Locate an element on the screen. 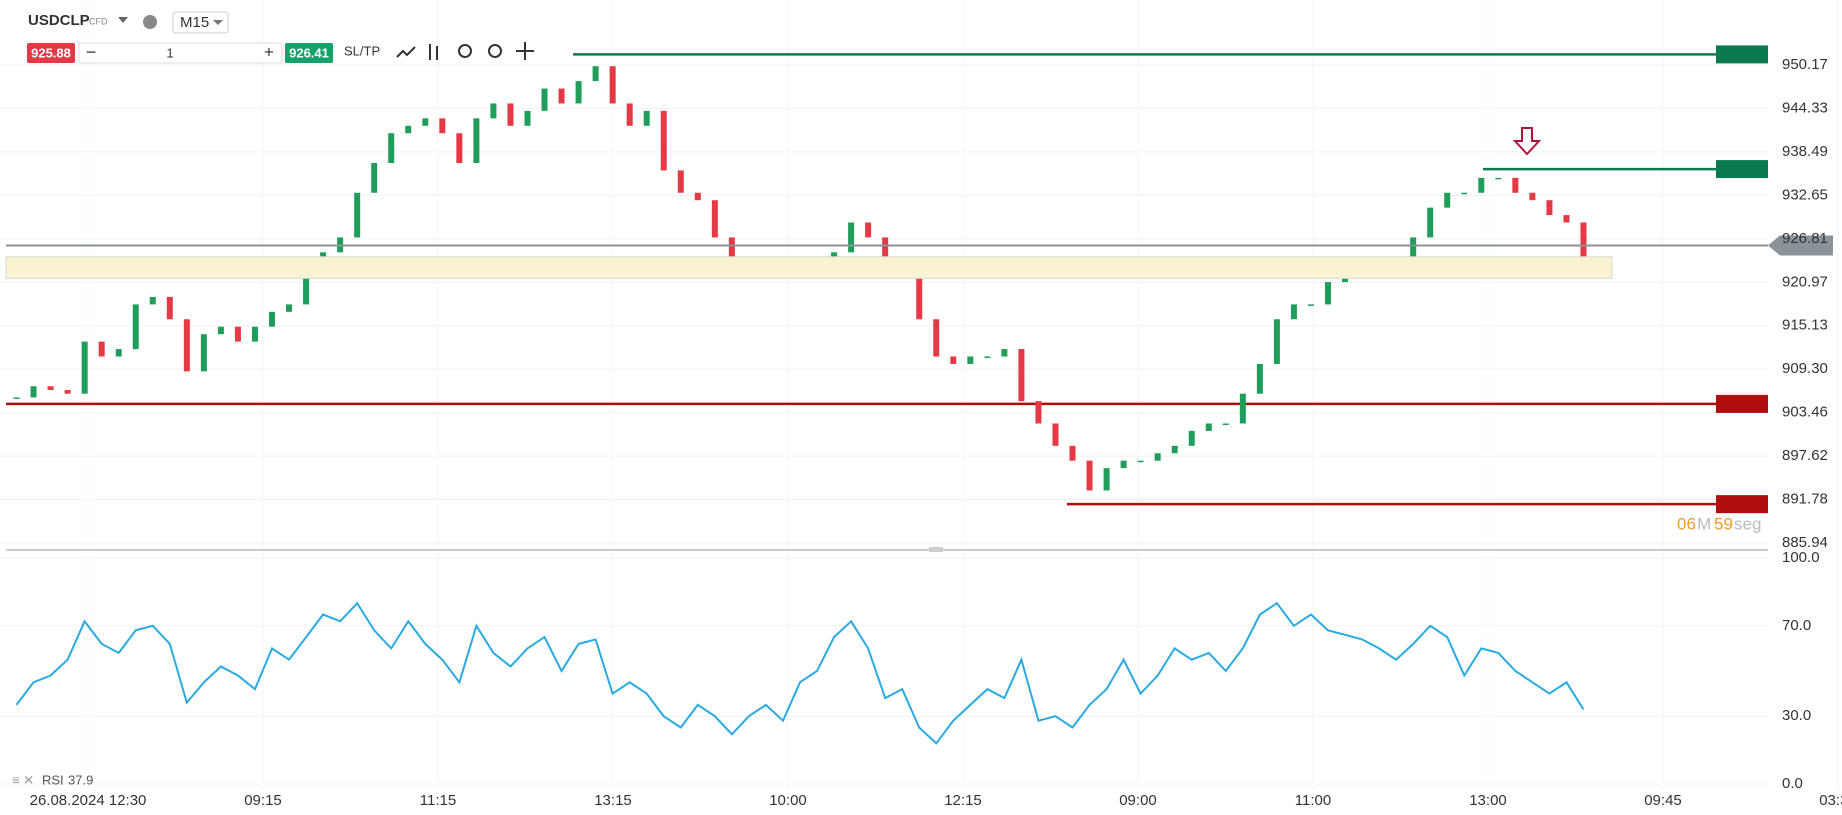  sell-button is located at coordinates (51, 53).